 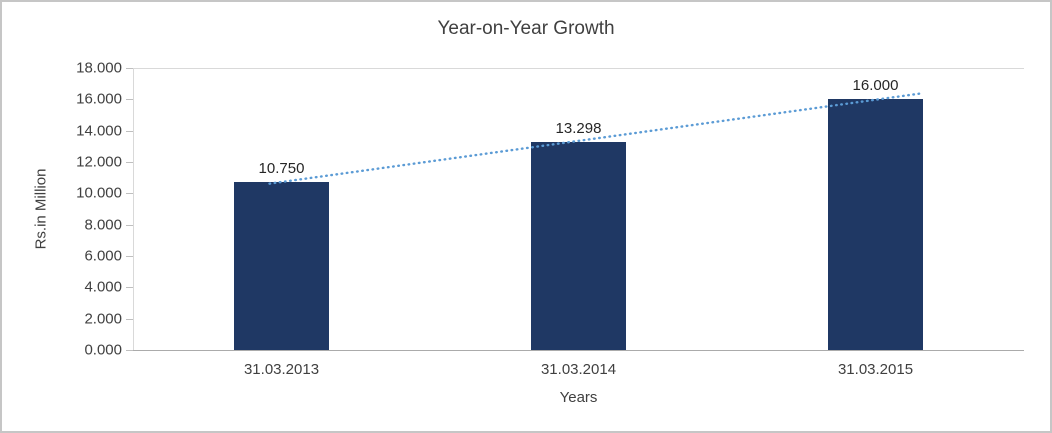 What do you see at coordinates (281, 168) in the screenshot?
I see `bar-value-label: 10.750` at bounding box center [281, 168].